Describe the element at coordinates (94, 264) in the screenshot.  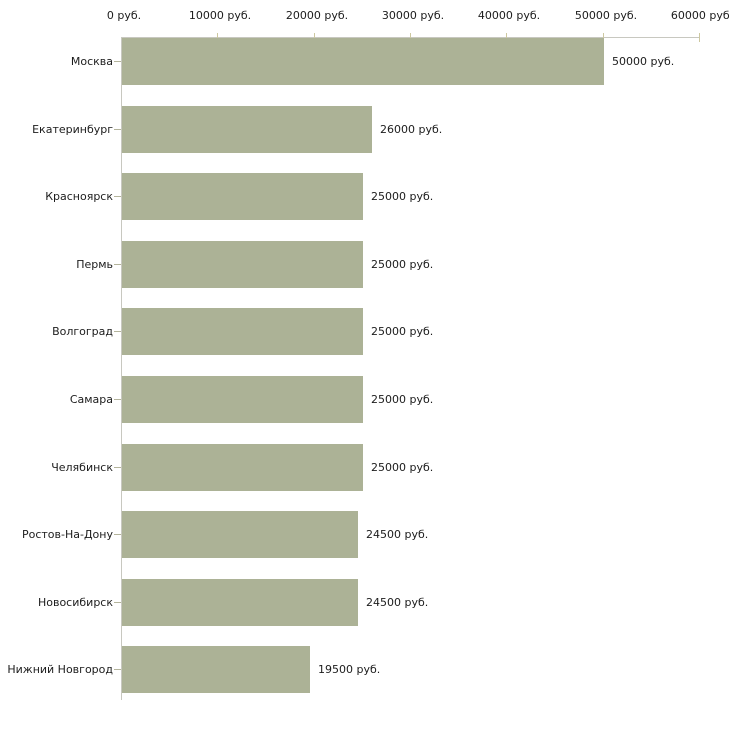
I see `category-label: Пермь` at that location.